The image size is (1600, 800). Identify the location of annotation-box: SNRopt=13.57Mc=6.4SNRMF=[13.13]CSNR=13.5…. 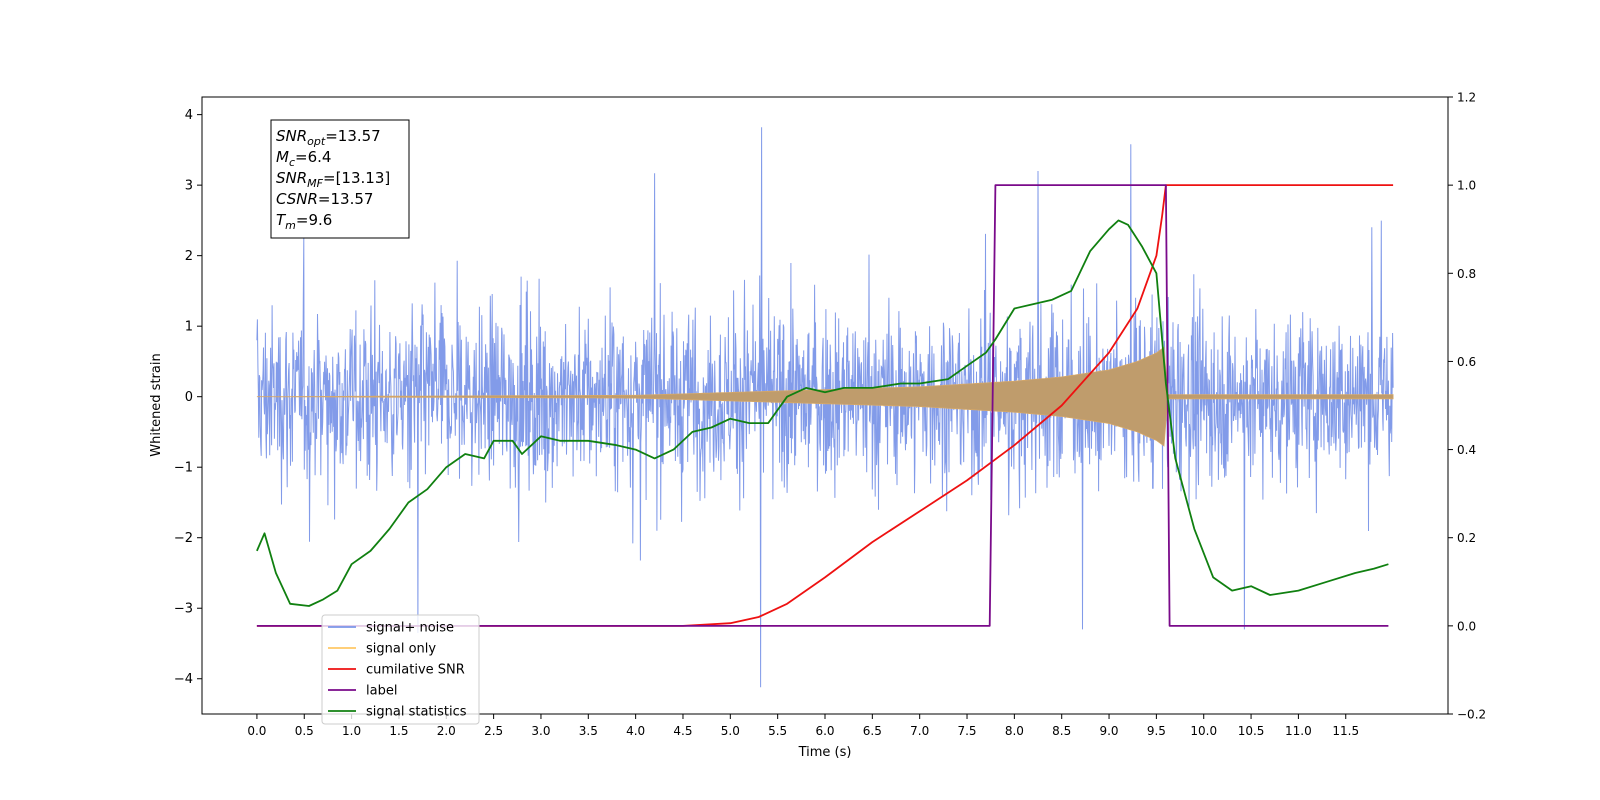
(340, 179).